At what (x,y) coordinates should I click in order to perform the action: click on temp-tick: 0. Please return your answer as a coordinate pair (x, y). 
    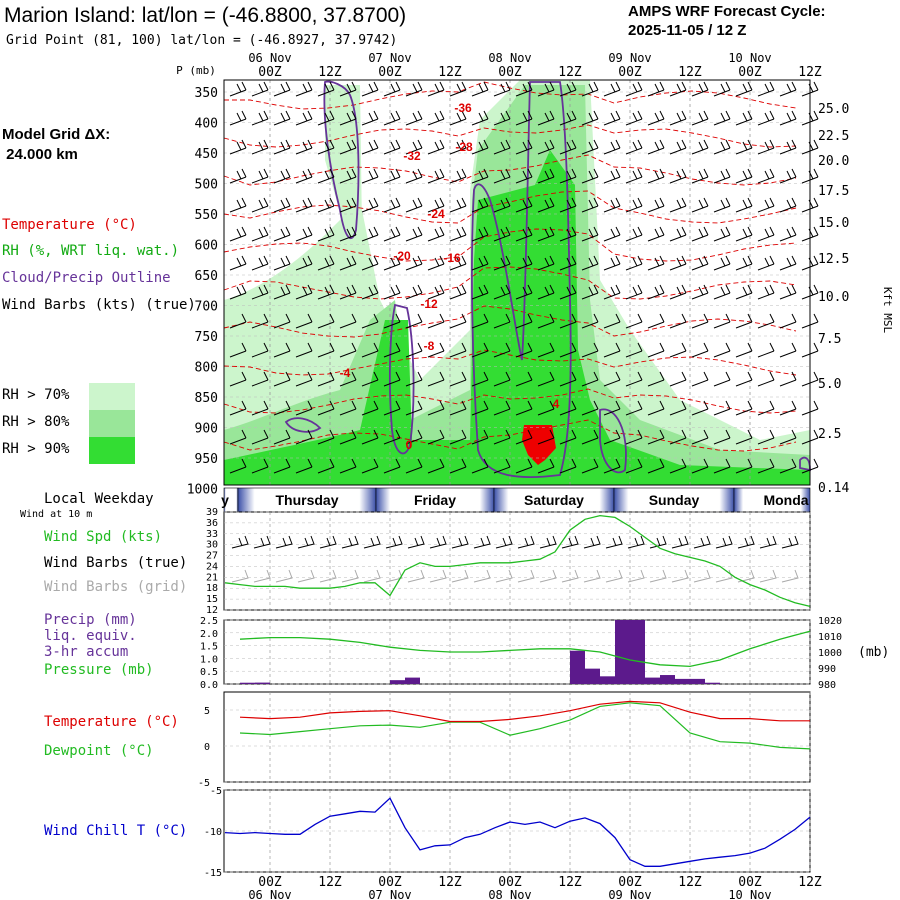
    Looking at the image, I should click on (207, 747).